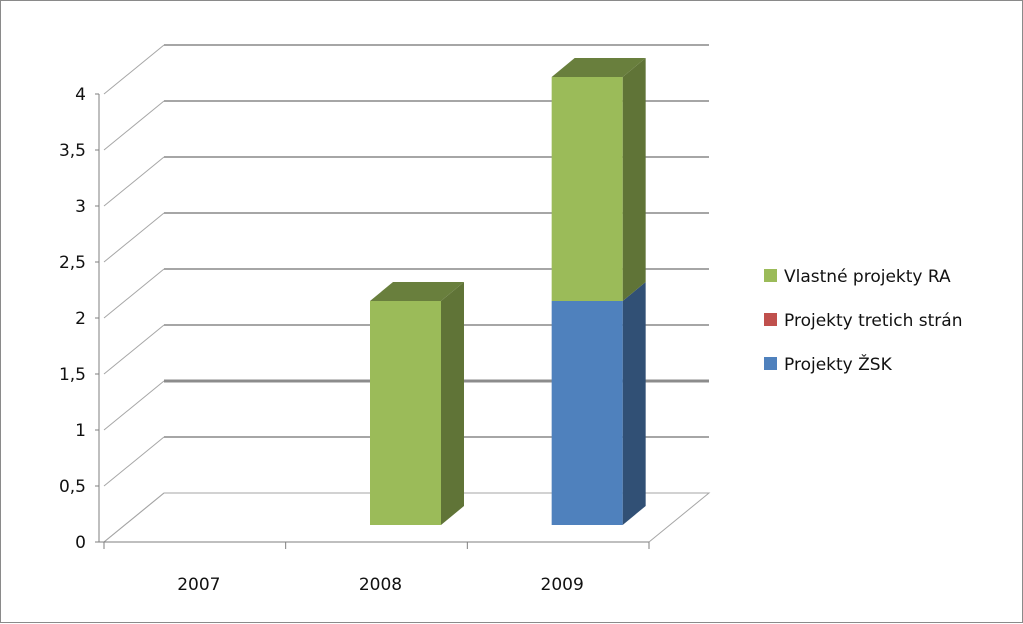 The width and height of the screenshot is (1023, 624). I want to click on bar-2008-vlastne-projekty-ra, so click(417, 403).